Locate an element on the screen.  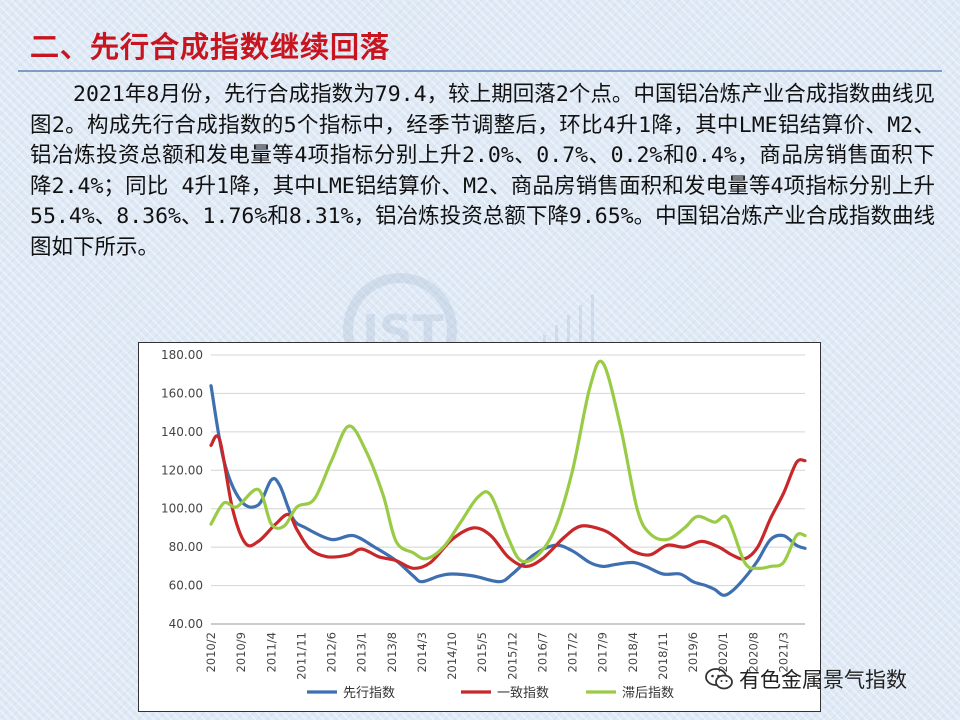
x-tick-label: 2010/2 is located at coordinates (211, 652).